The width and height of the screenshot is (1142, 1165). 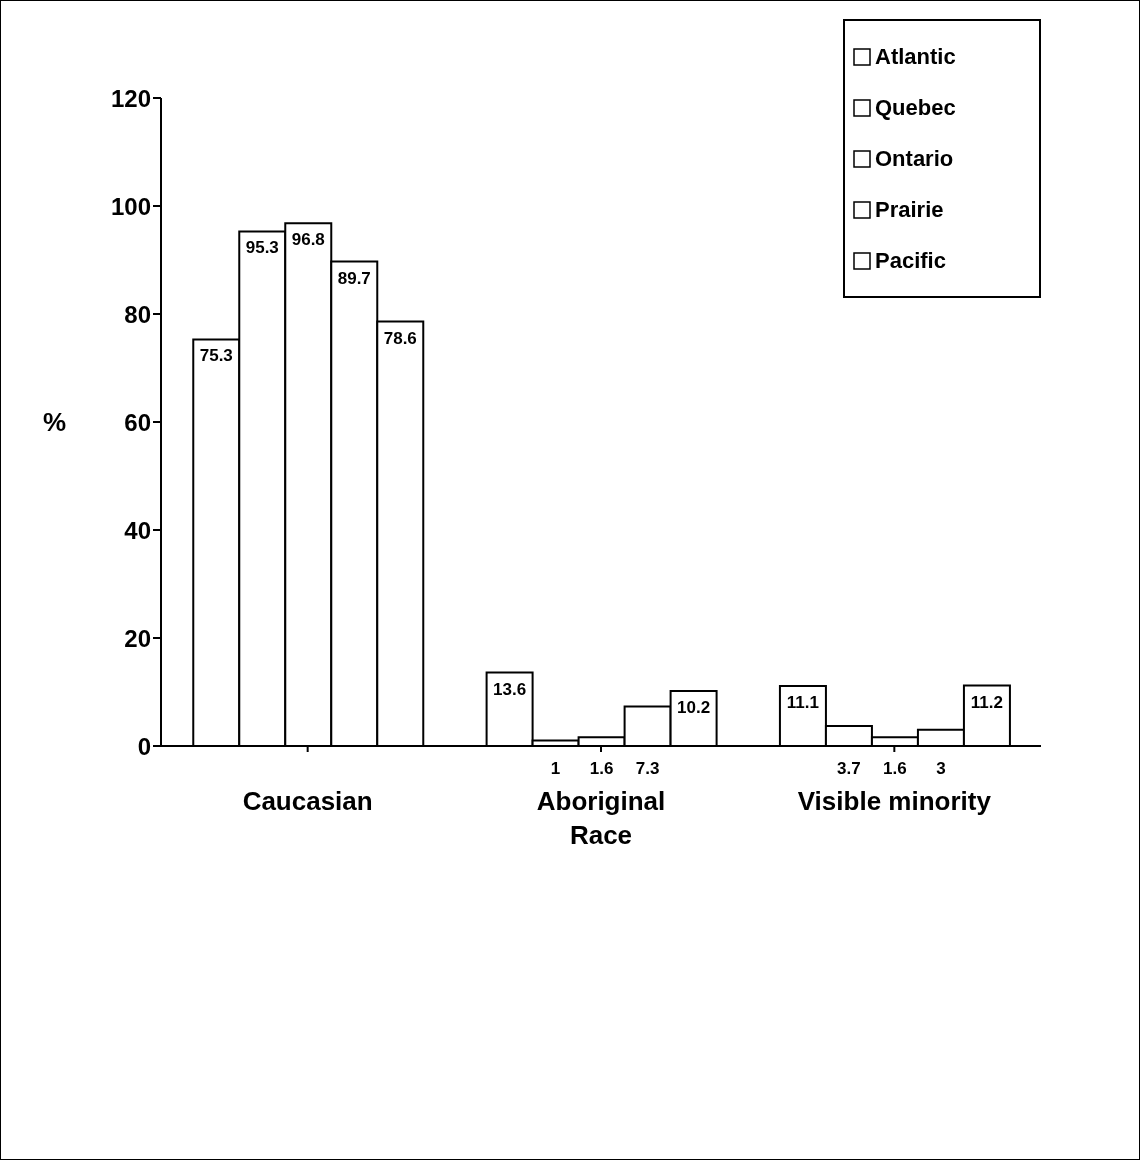 What do you see at coordinates (894, 801) in the screenshot?
I see `x-tick-label: Visible minority` at bounding box center [894, 801].